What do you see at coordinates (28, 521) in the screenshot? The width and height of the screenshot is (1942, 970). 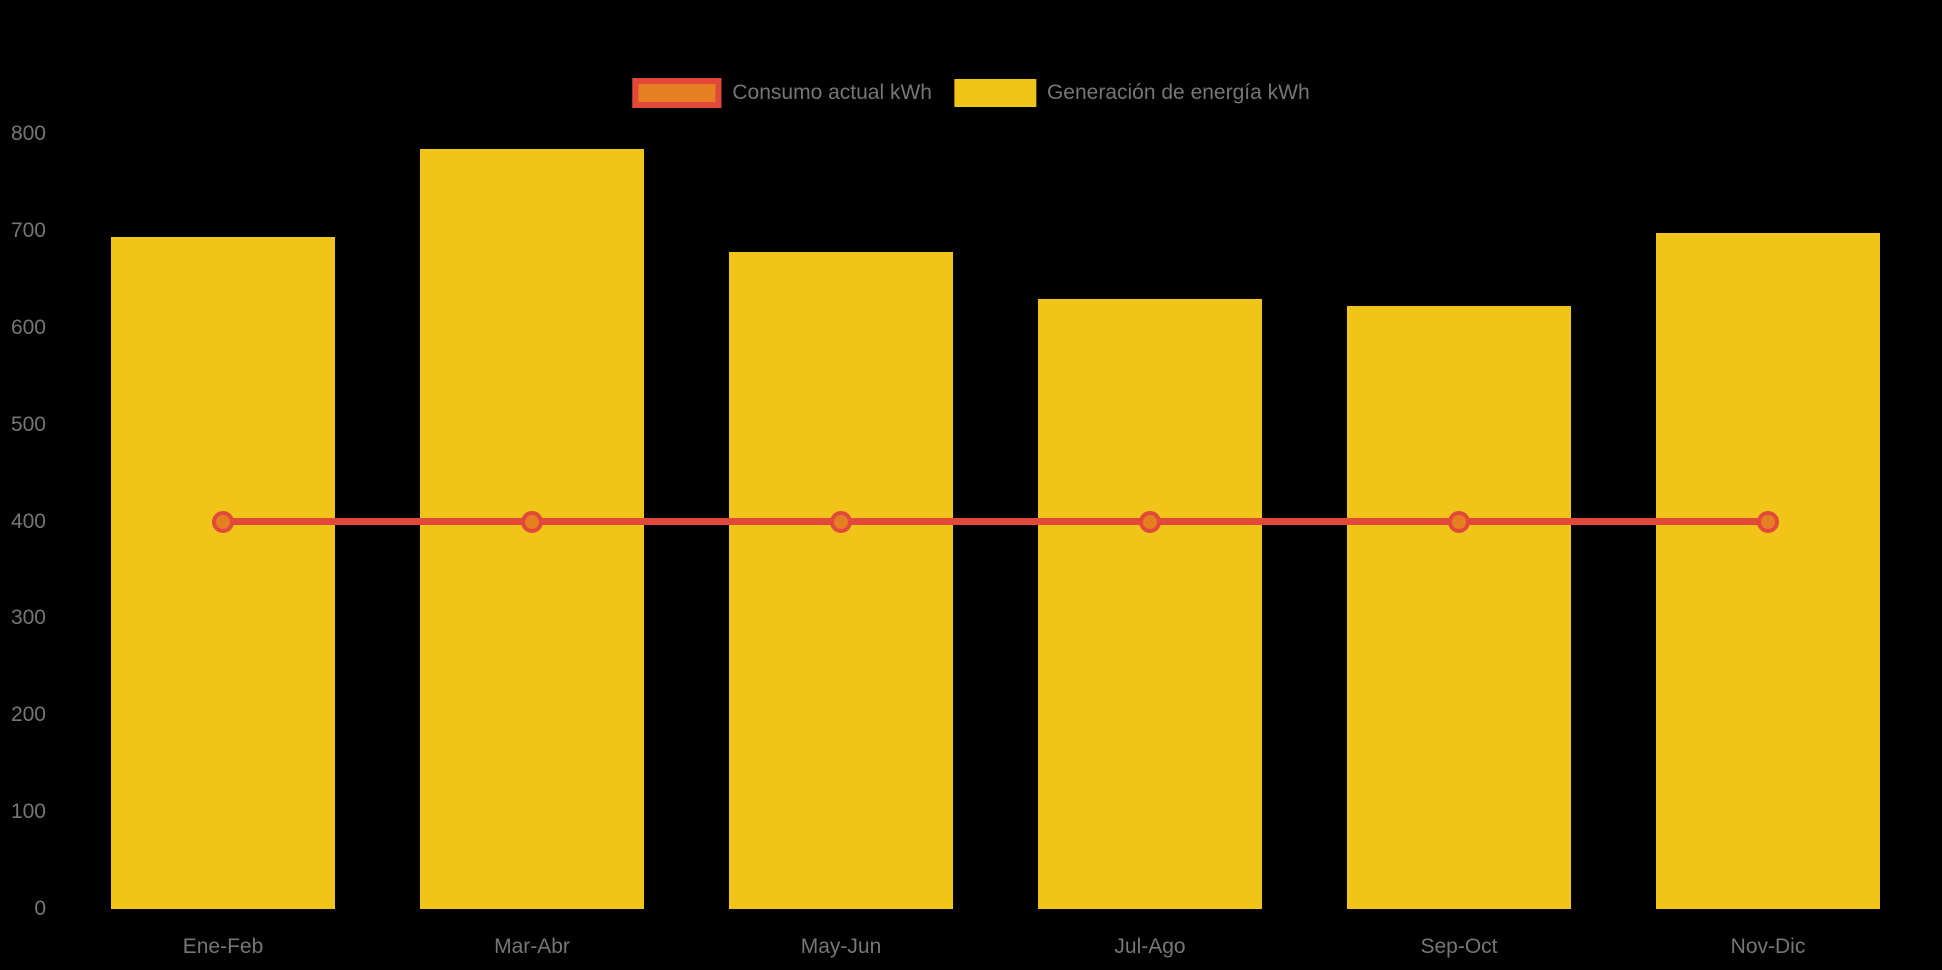 I see `y-tick-label-400: 400` at bounding box center [28, 521].